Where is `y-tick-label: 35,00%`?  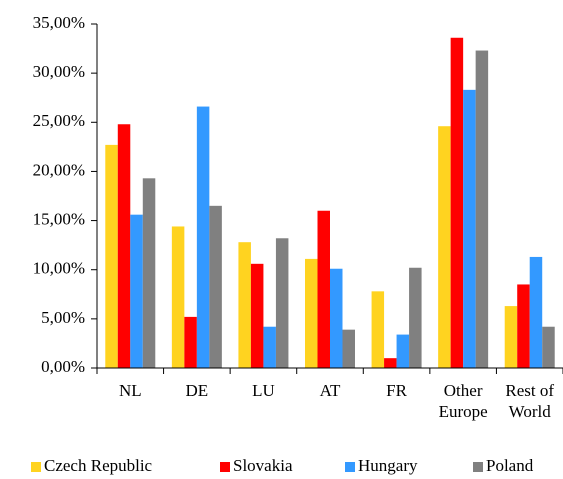
y-tick-label: 35,00% is located at coordinates (59, 22).